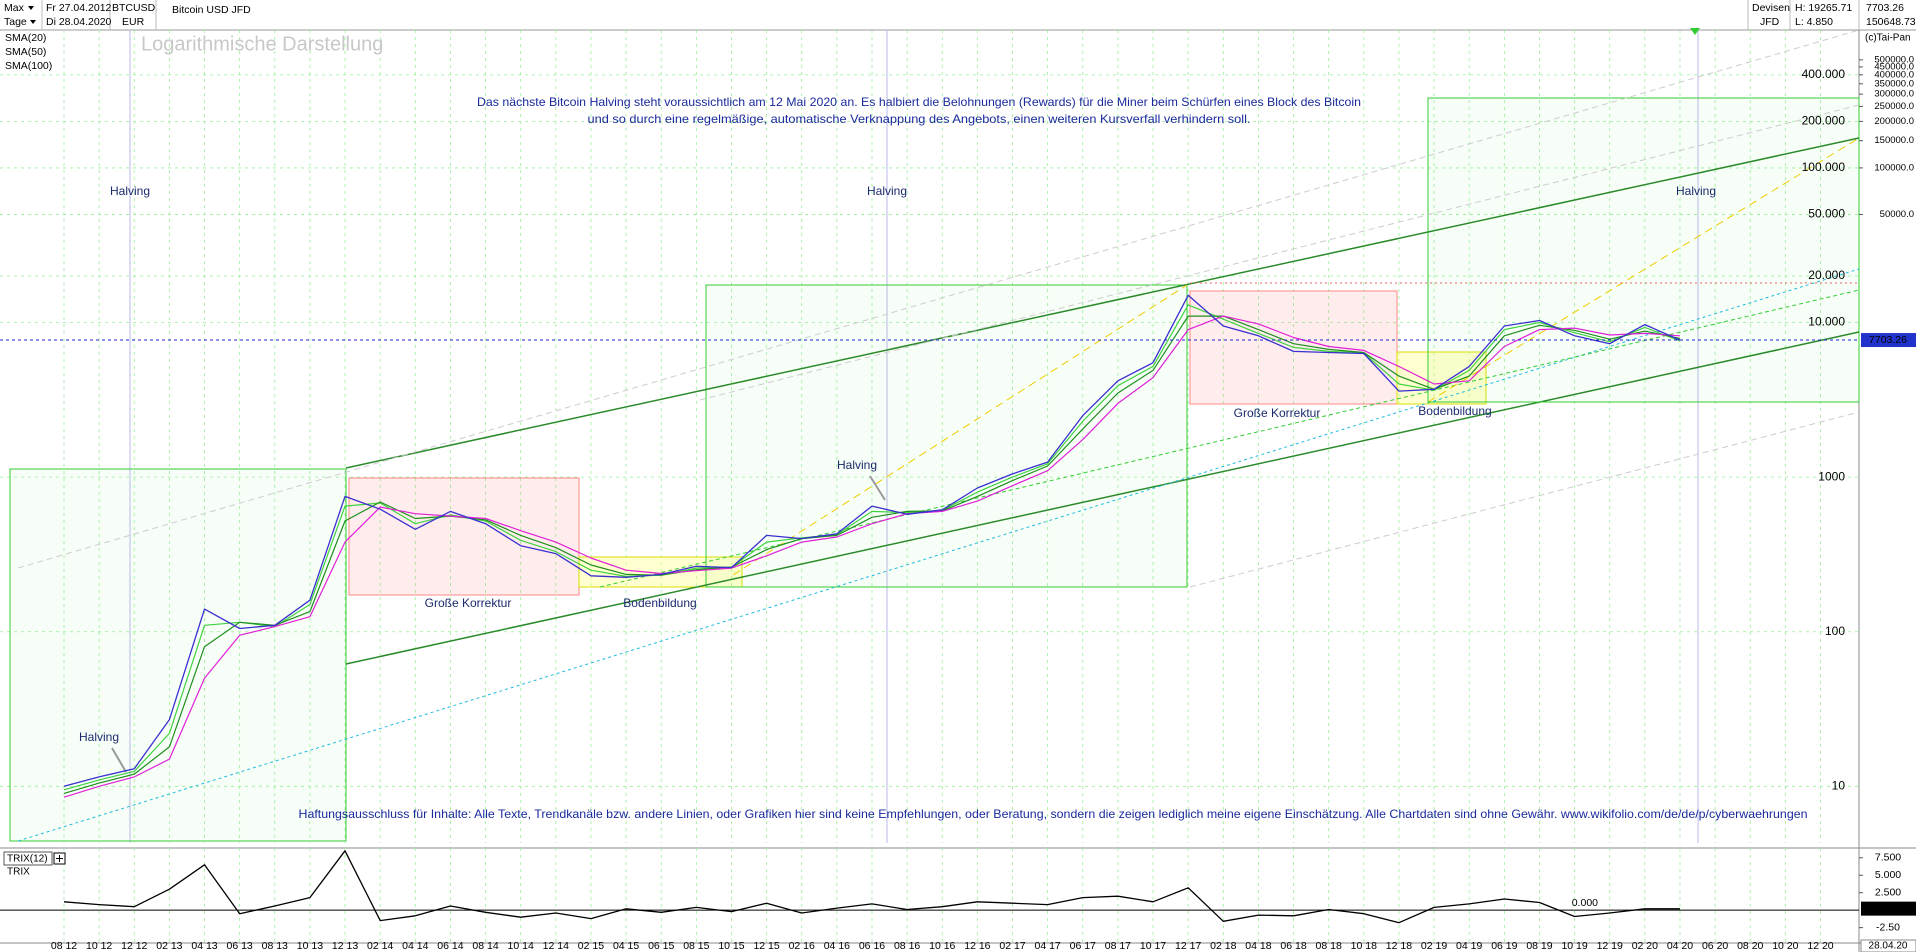 Image resolution: width=1916 pixels, height=952 pixels. What do you see at coordinates (1894, 106) in the screenshot?
I see `y-tick-label: 250000.0` at bounding box center [1894, 106].